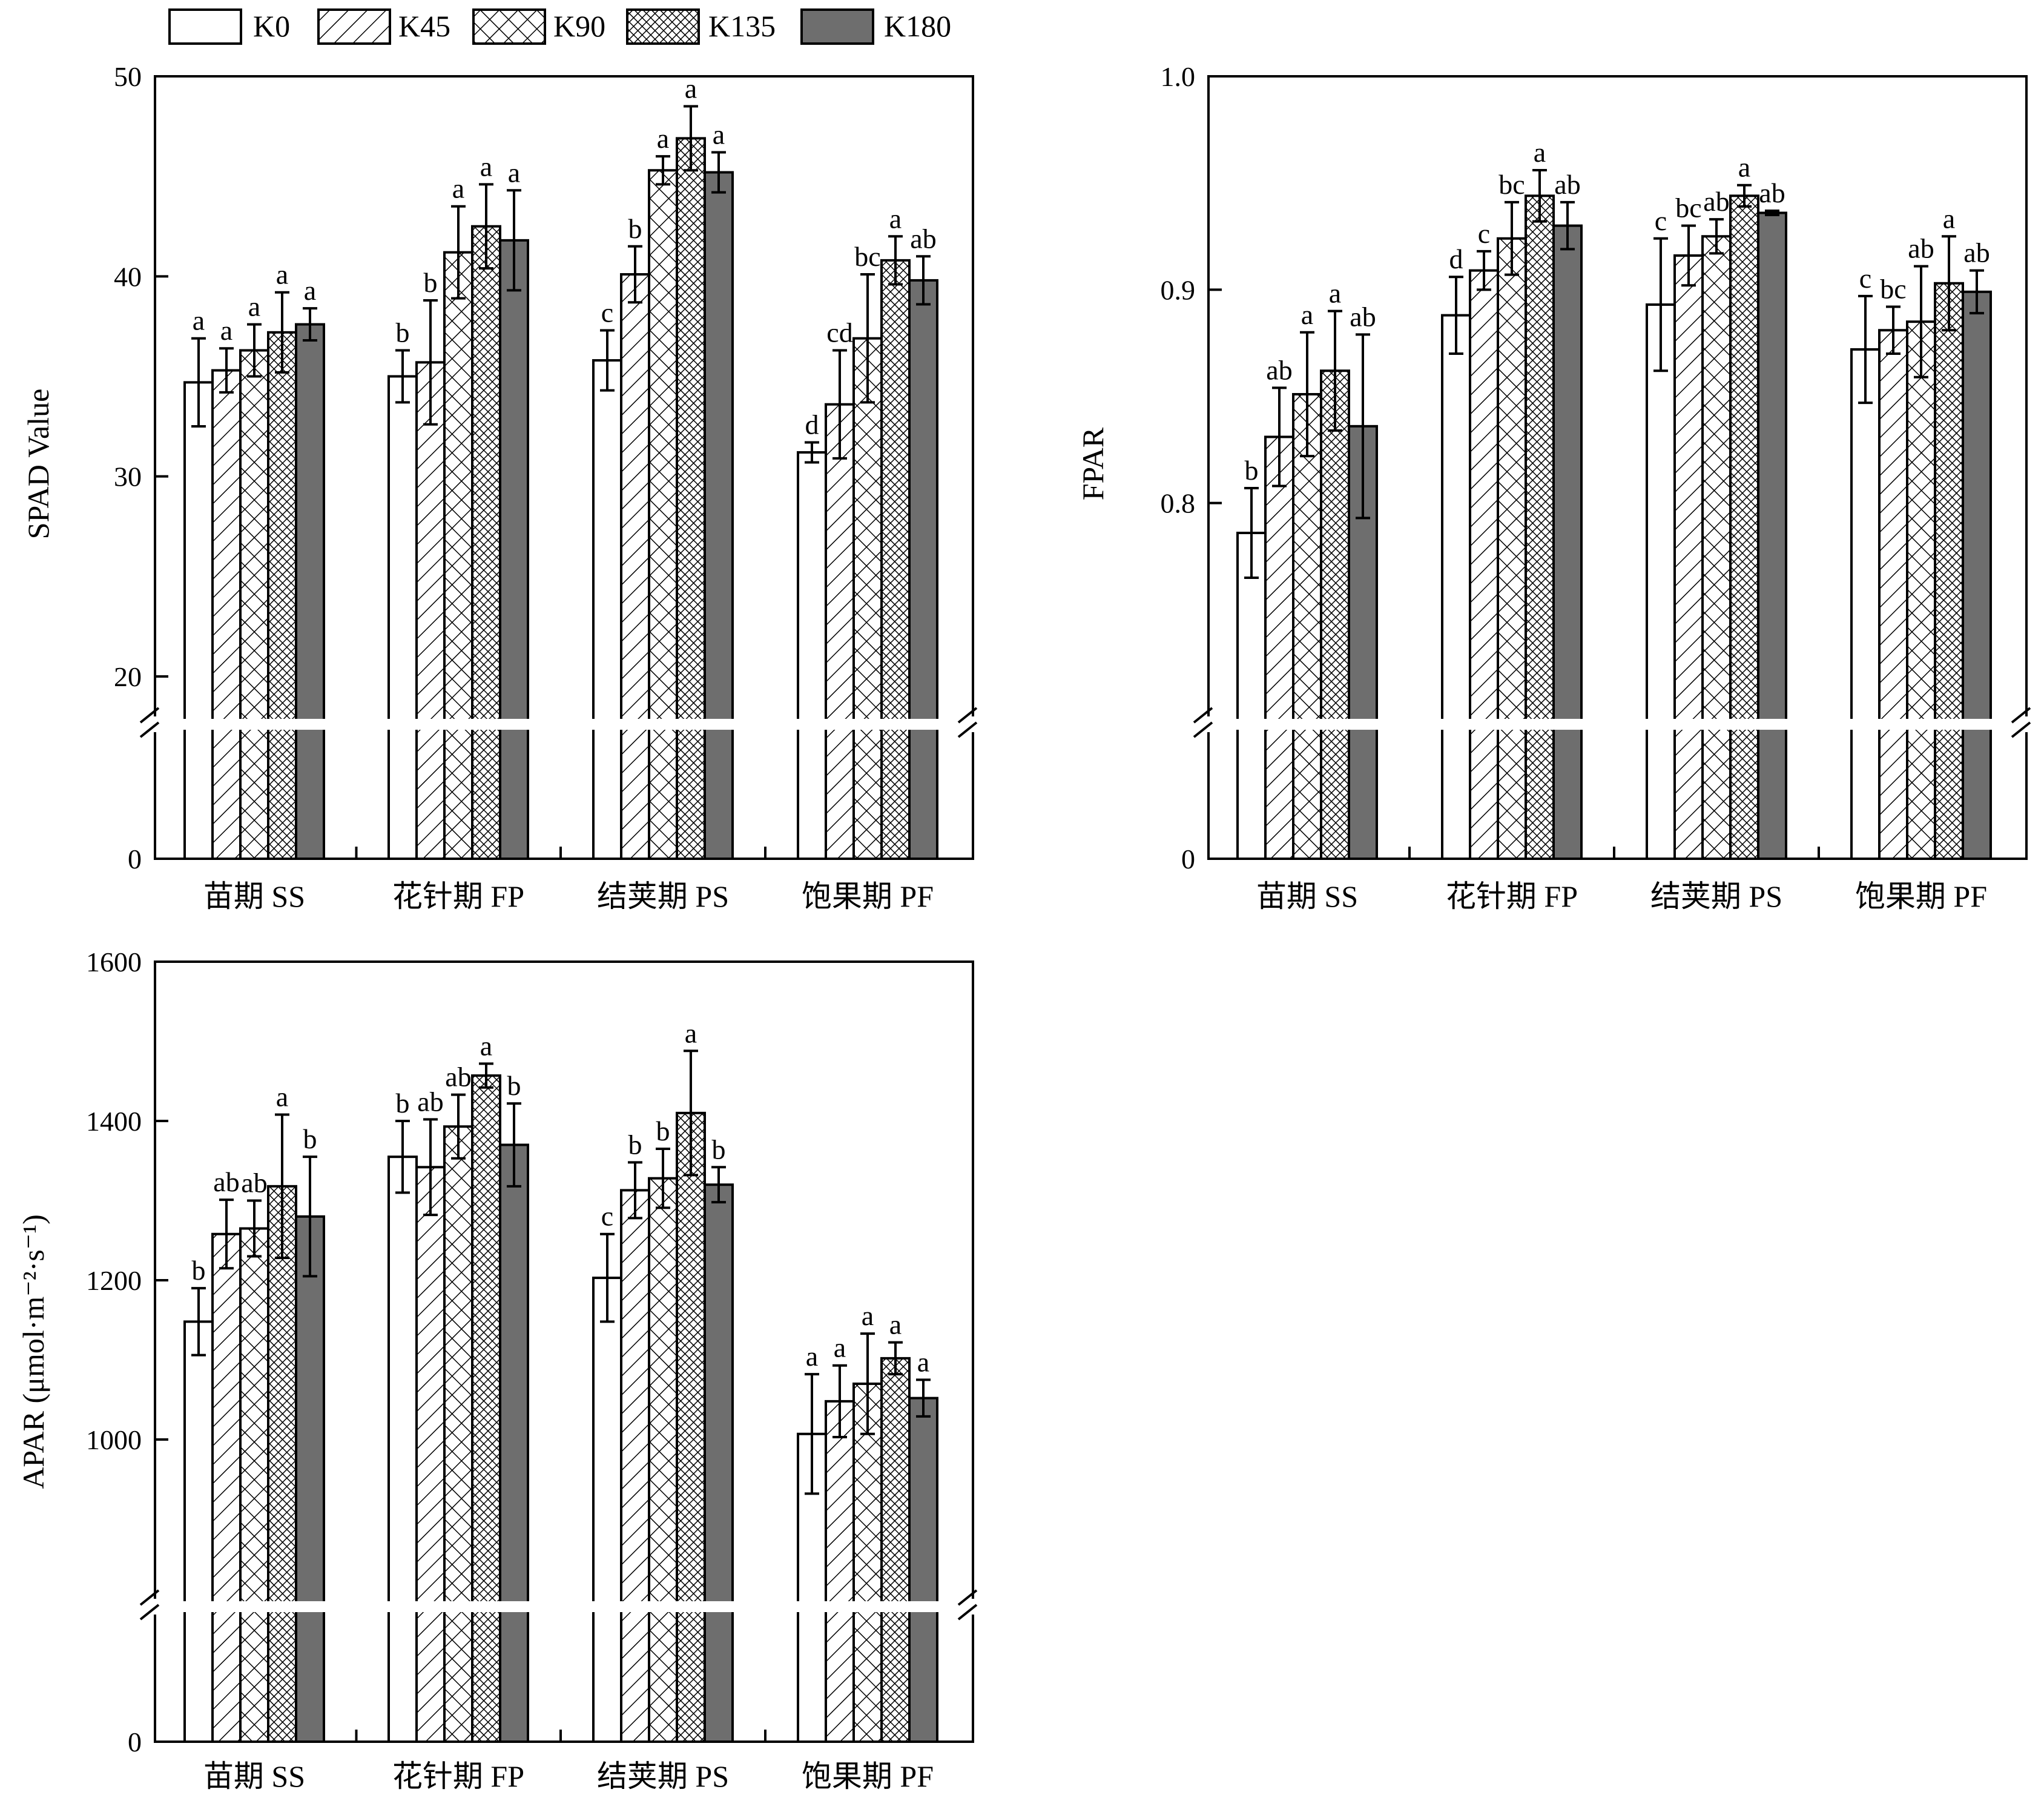  I want to click on error-bar-ps-k180, so click(718, 172).